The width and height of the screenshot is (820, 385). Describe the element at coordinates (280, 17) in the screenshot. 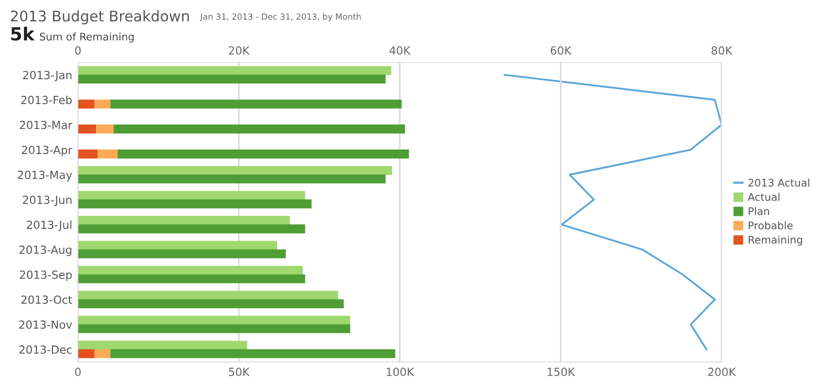

I see `chart-subtitle: Jan 31, 2013 - Dec 31, 2013, by Month` at that location.